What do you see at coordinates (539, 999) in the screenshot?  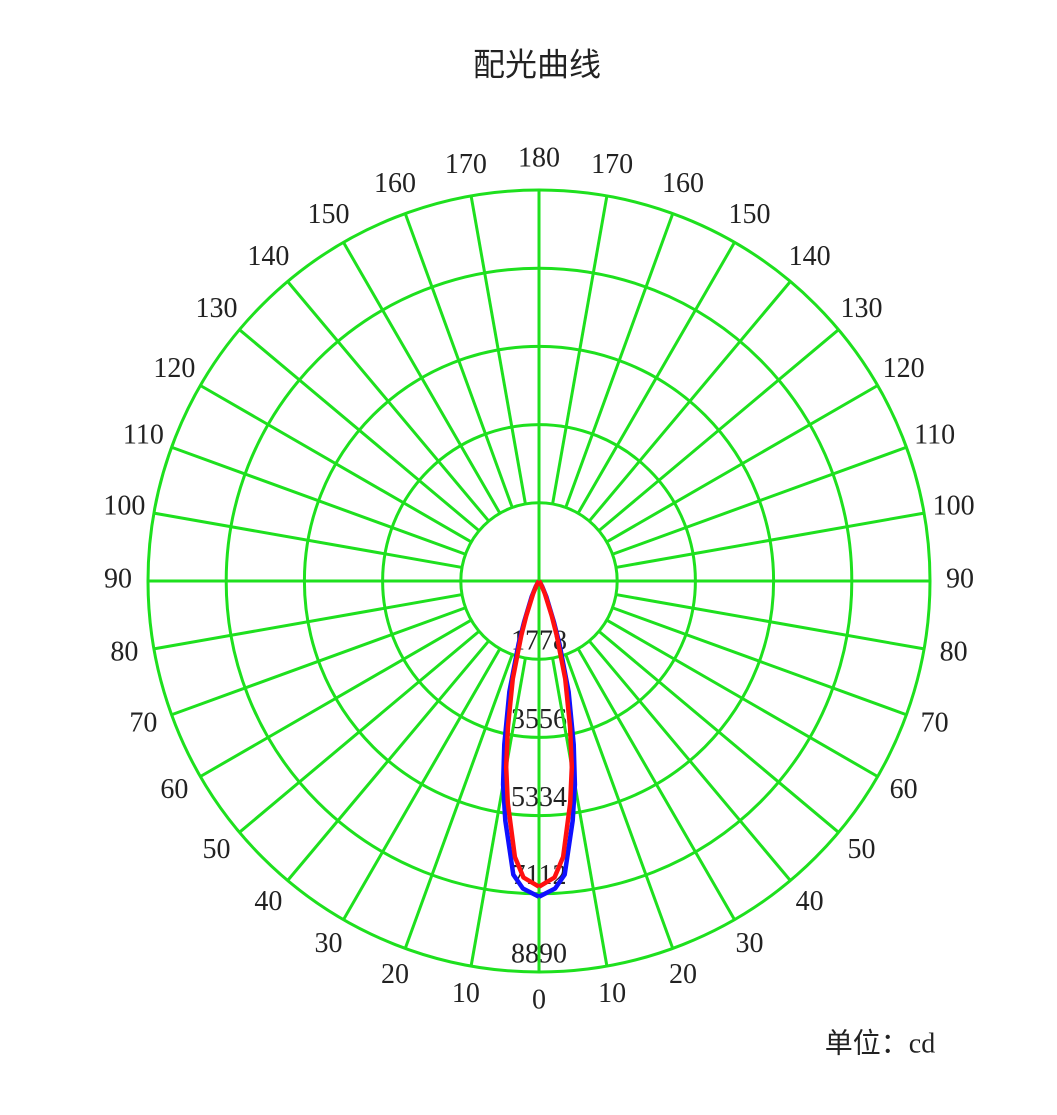 I see `angle-tick-label: 0` at bounding box center [539, 999].